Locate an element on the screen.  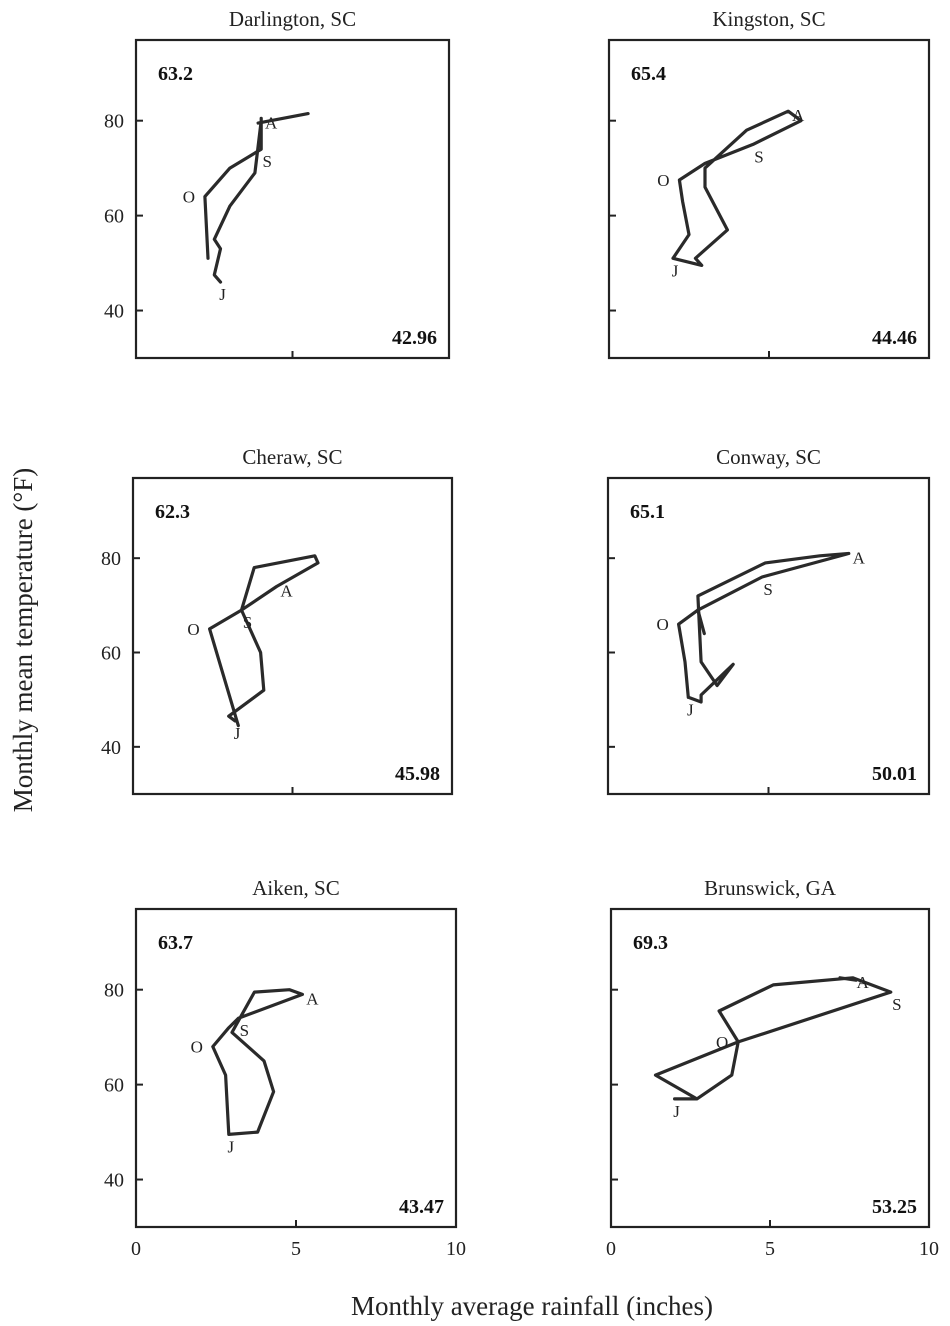
mean-temperature-label: 62.3 is located at coordinates (172, 512).